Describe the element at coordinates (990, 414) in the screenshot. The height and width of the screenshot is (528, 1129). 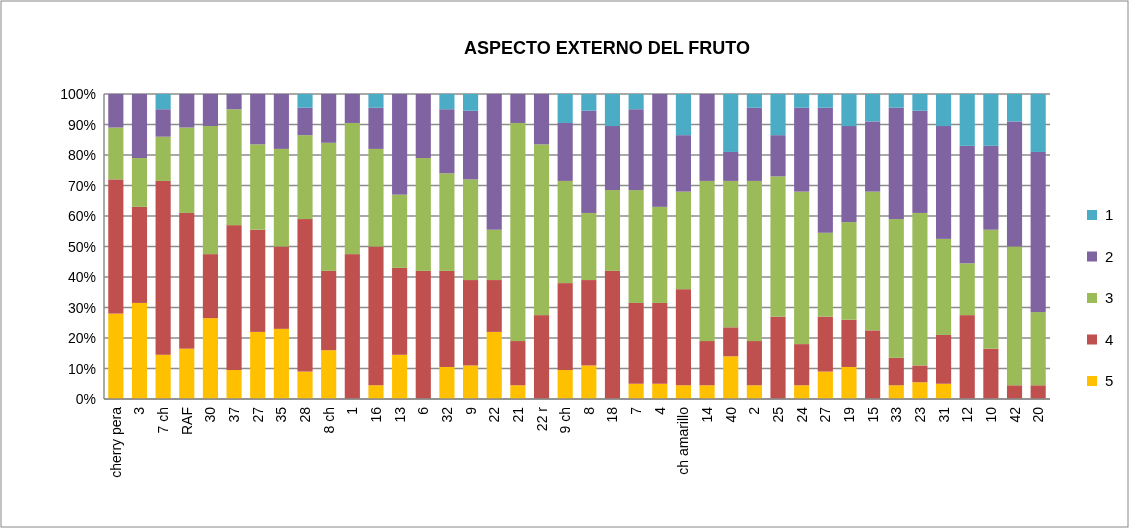
I see `x-tick-label: 10` at that location.